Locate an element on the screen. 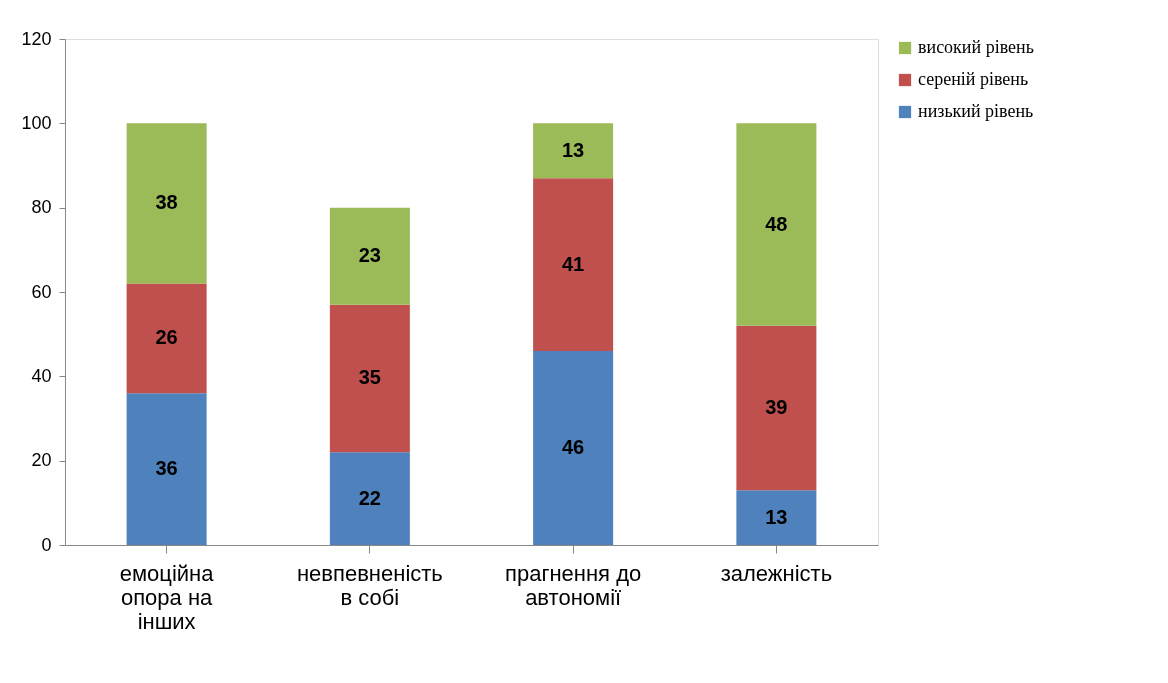  y-tick-label: 120 is located at coordinates (36, 38).